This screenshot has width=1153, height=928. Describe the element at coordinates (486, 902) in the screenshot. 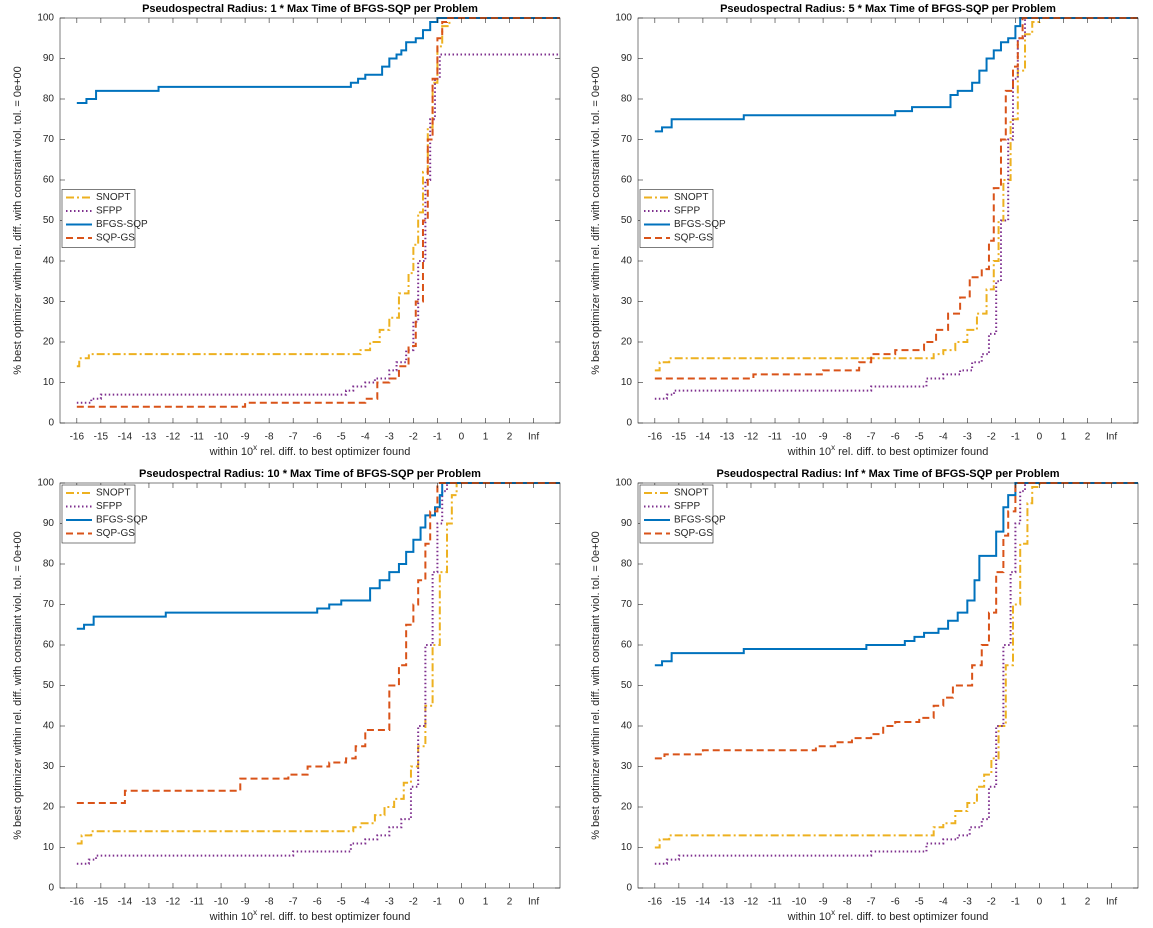

I see `x-tick-label: 1` at that location.